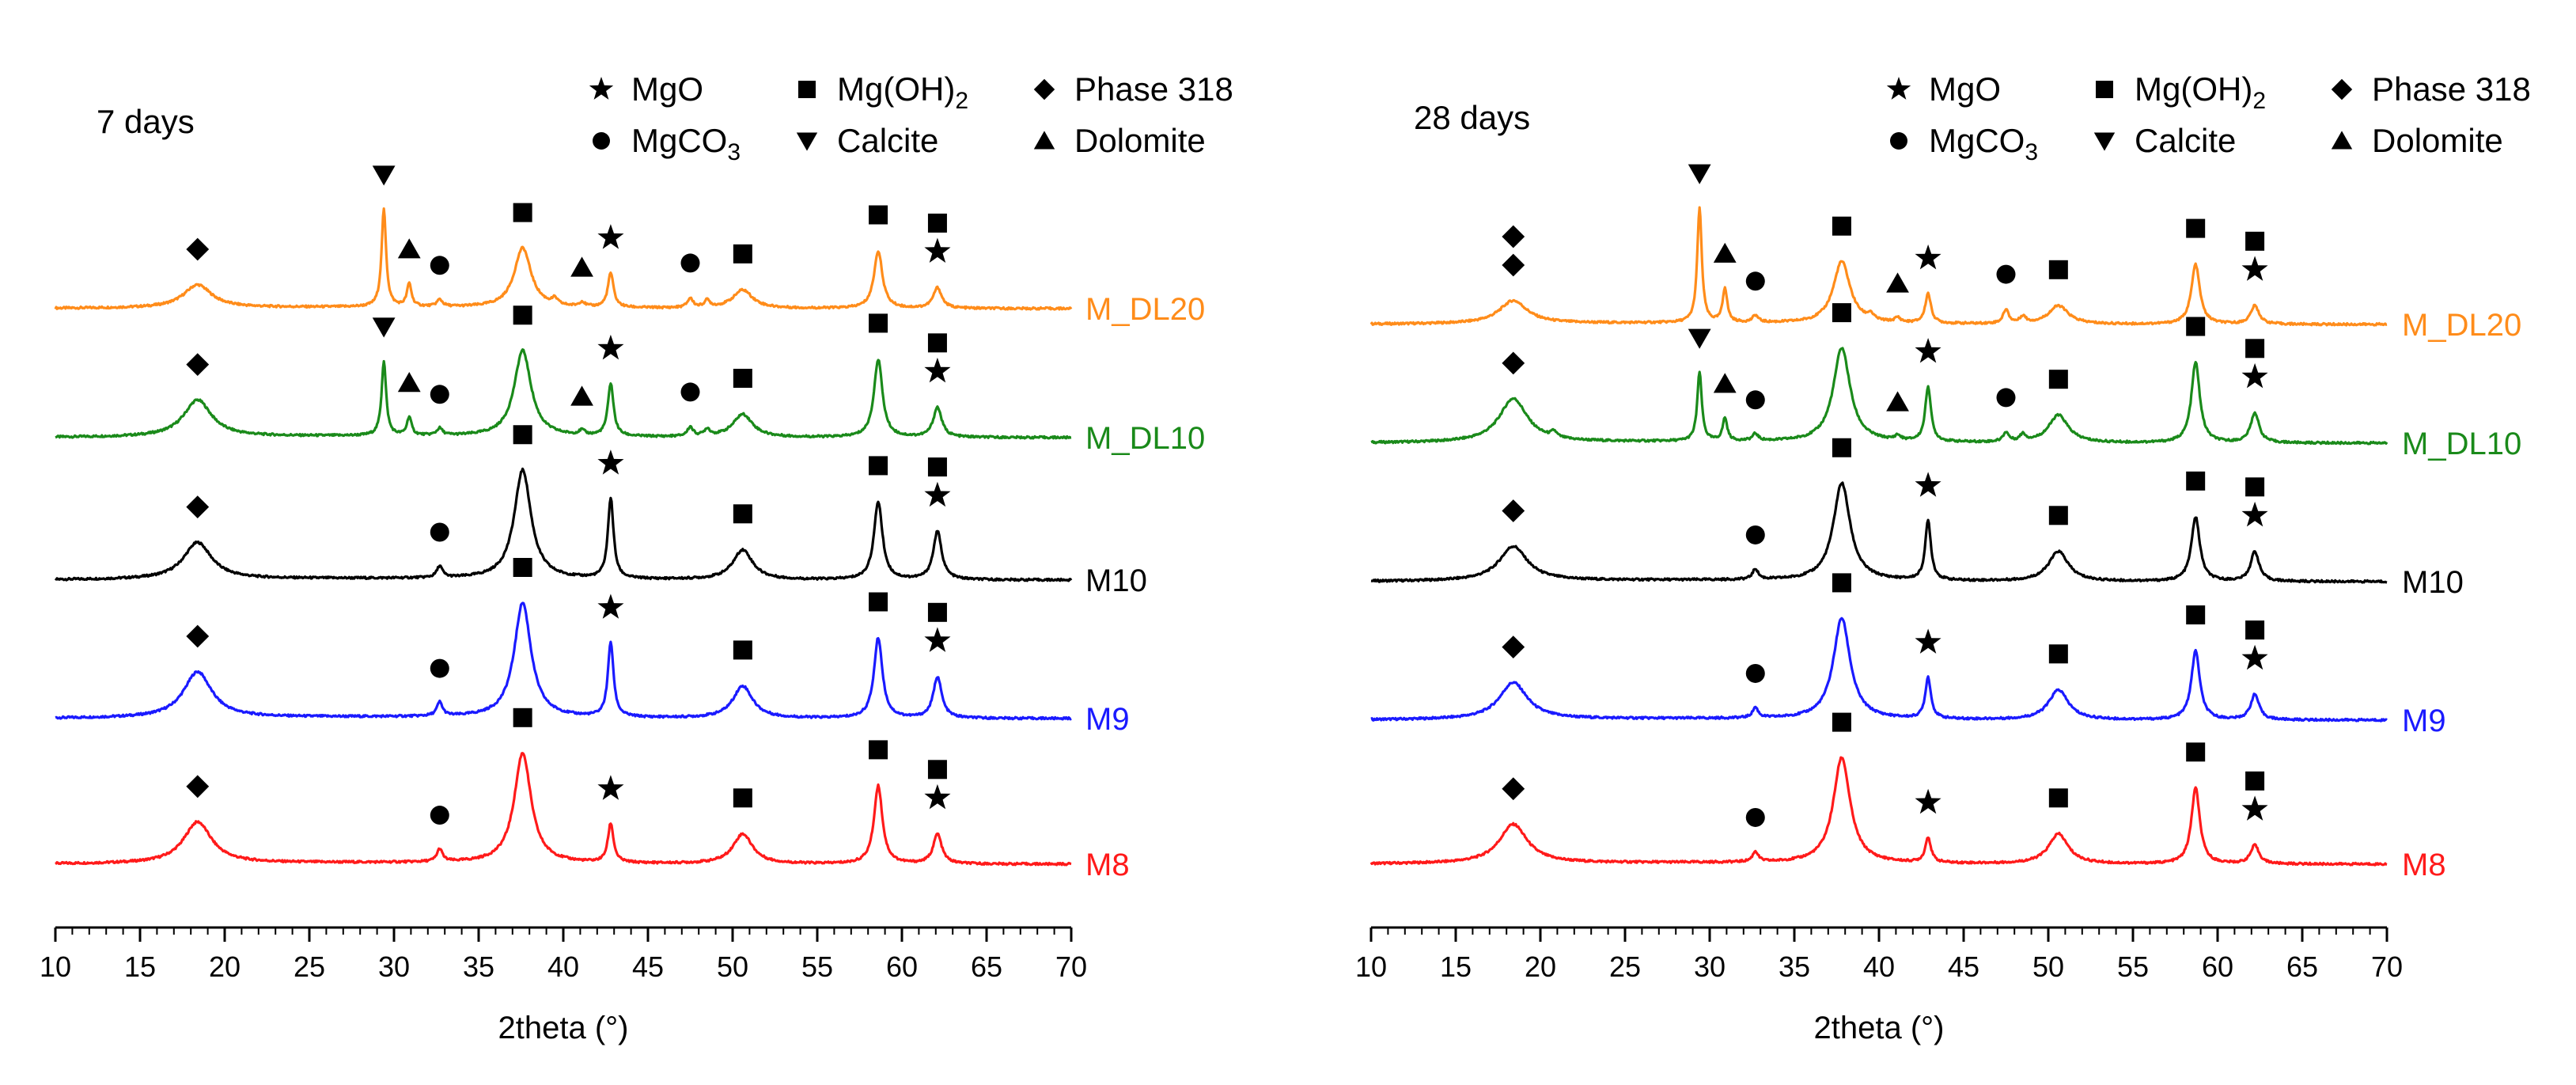  I want to click on series-M_DL20: M_DL20, so click(629, 246).